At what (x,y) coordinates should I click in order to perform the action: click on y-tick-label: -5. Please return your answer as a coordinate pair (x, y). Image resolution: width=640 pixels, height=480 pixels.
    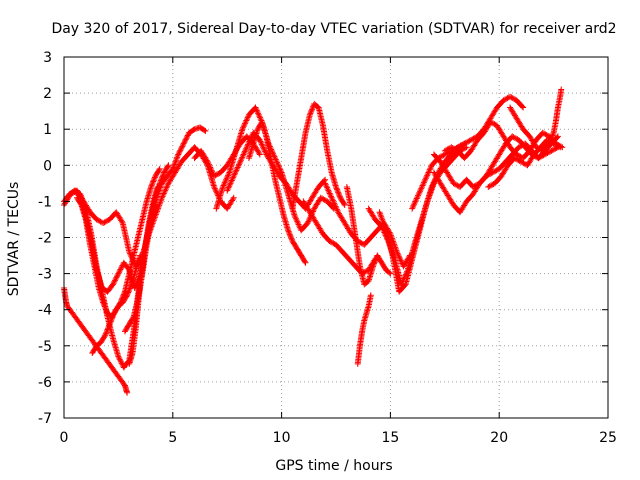
    Looking at the image, I should click on (45, 347).